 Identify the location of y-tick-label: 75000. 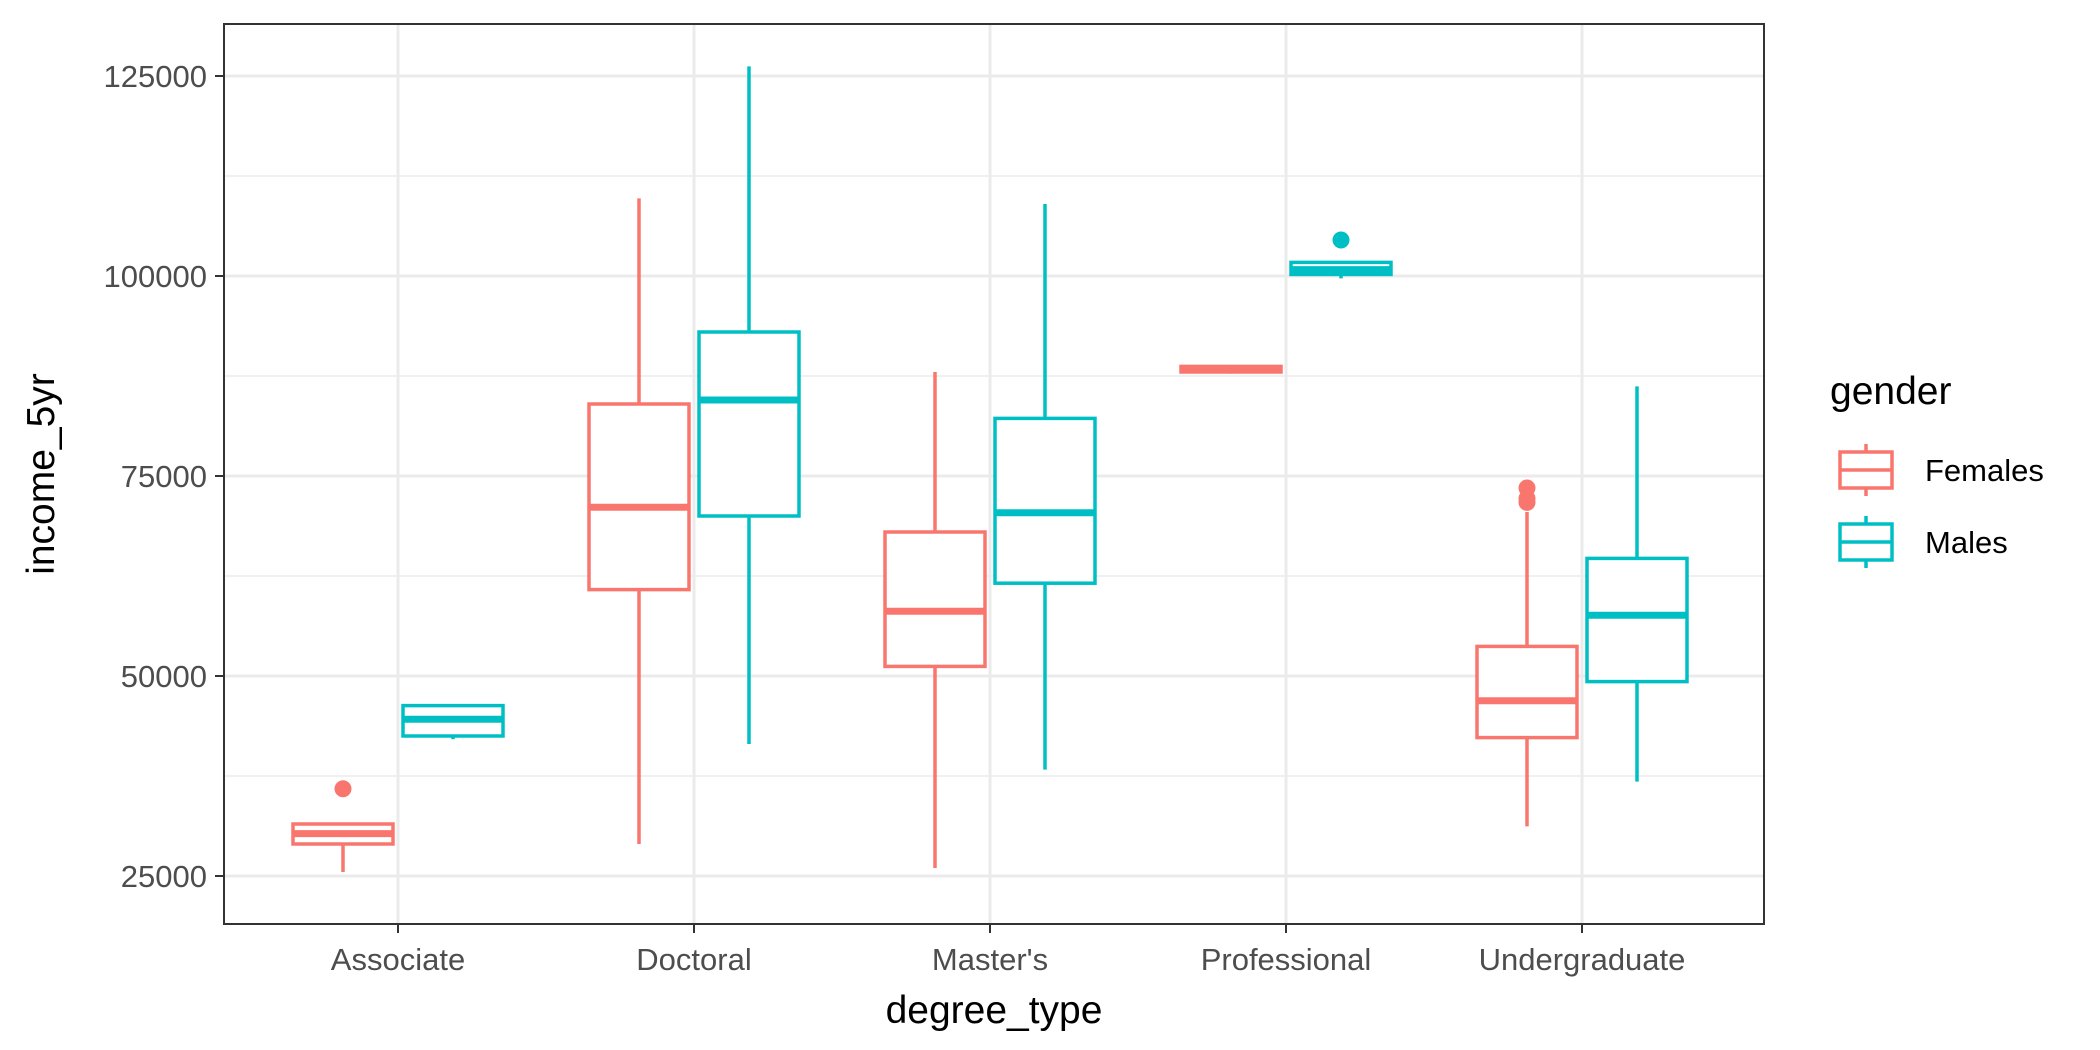
(164, 476).